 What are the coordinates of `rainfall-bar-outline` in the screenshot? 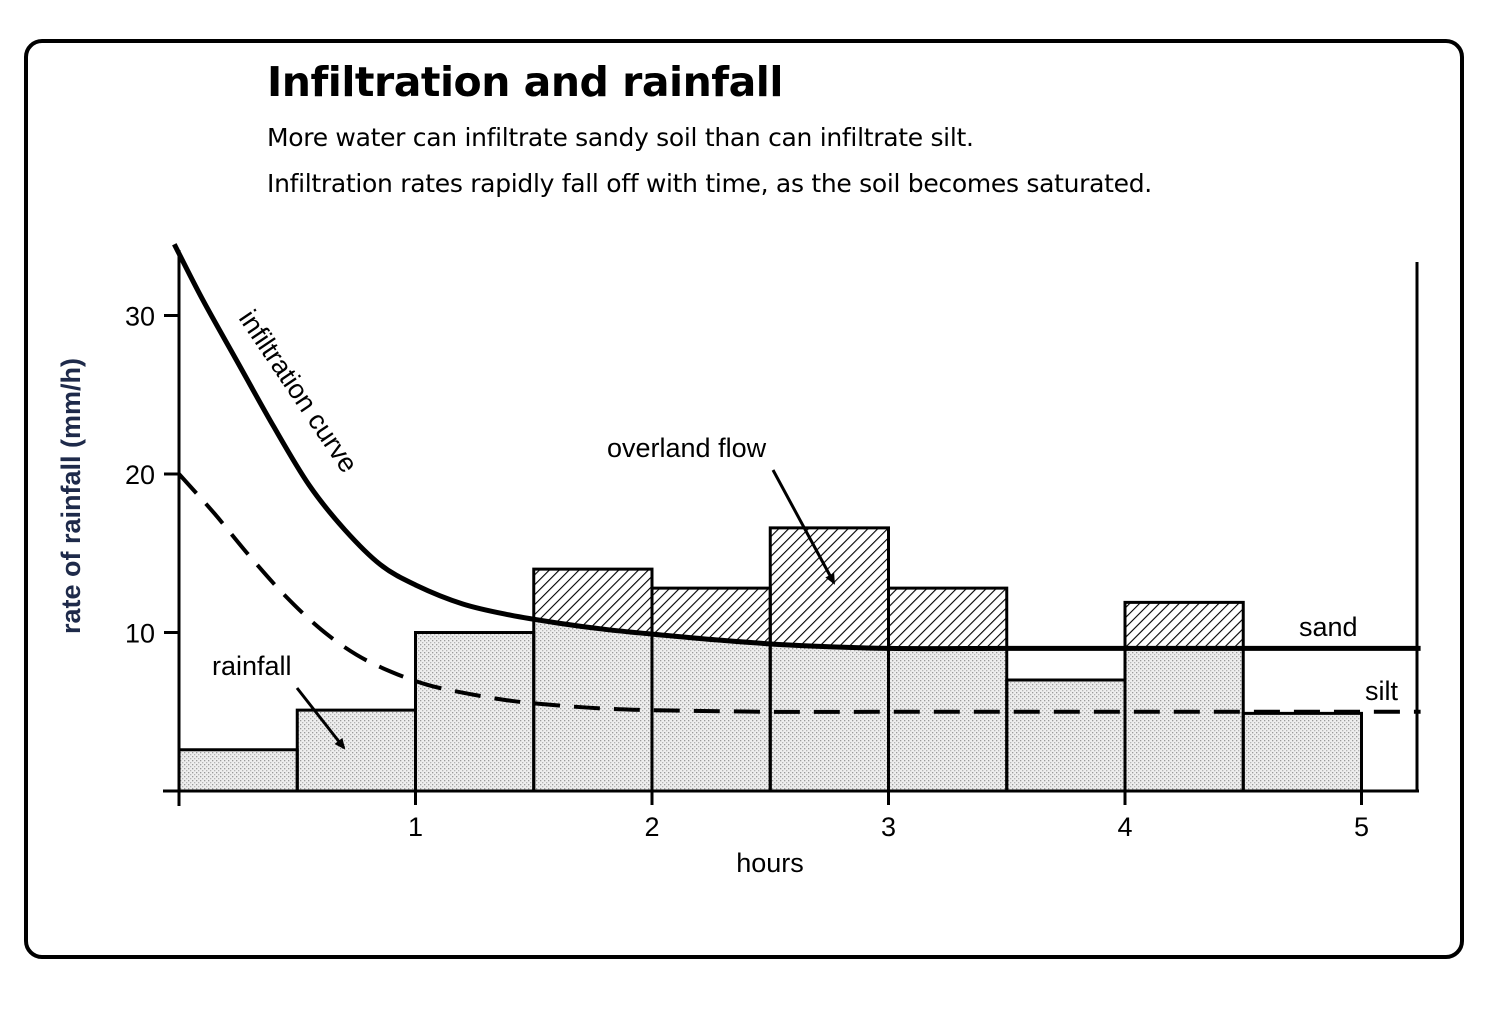 It's located at (1184, 695).